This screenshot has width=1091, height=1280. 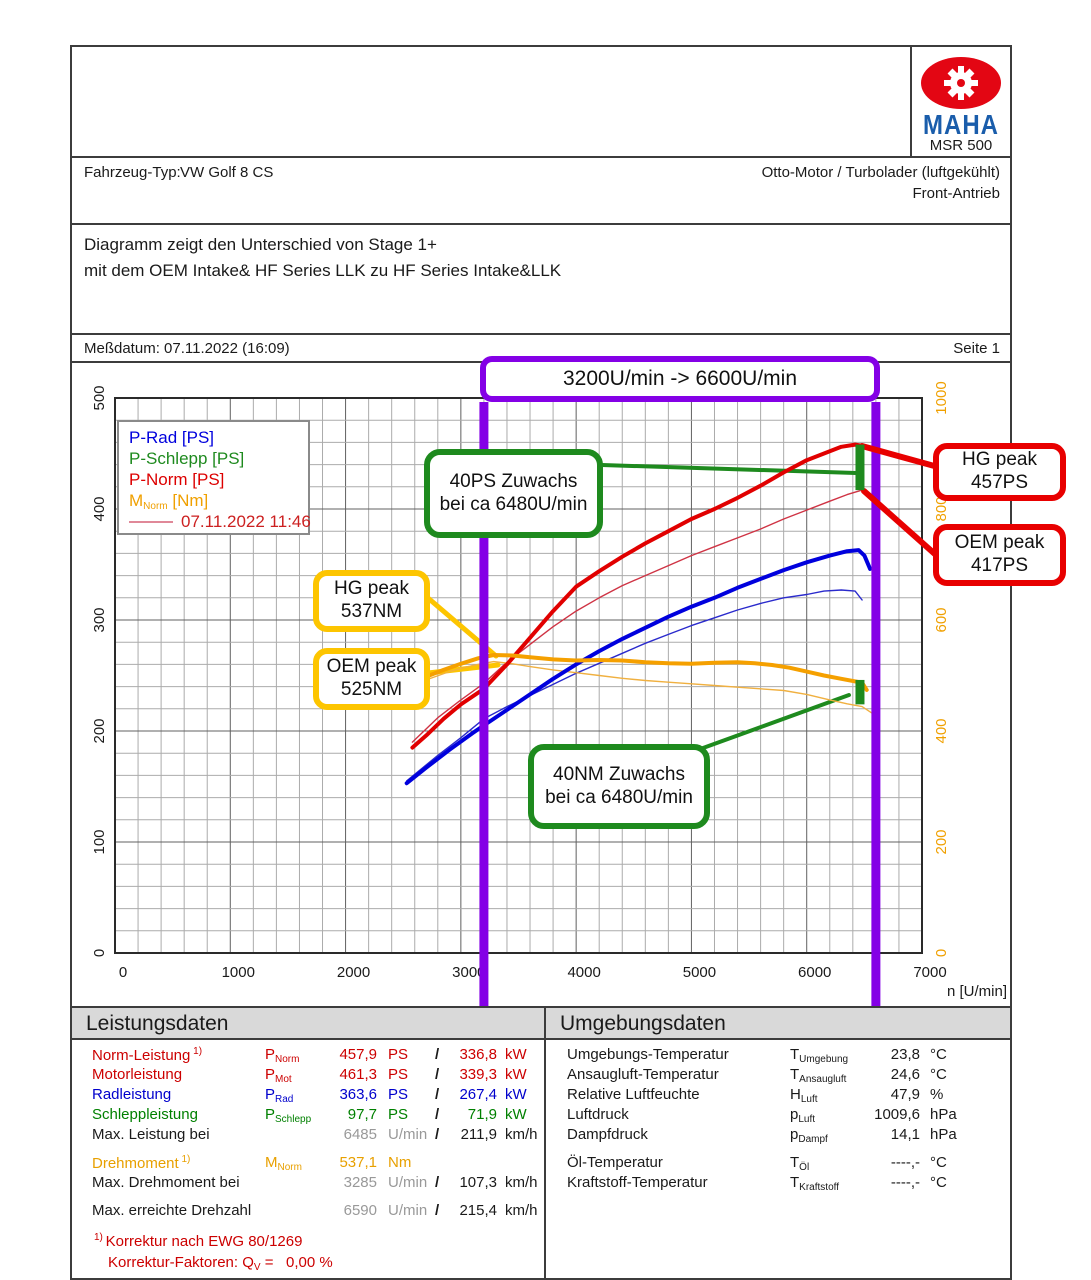 I want to click on row-unit-2: kW, so click(x=516, y=1074).